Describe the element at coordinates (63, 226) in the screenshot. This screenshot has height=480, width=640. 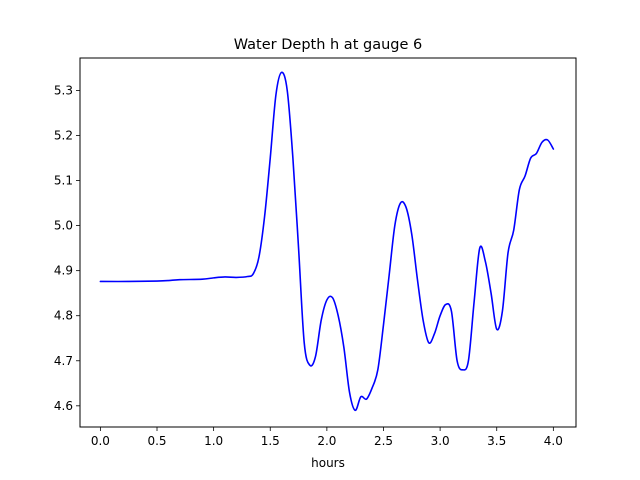
I see `y-tick-label: 5.0` at that location.